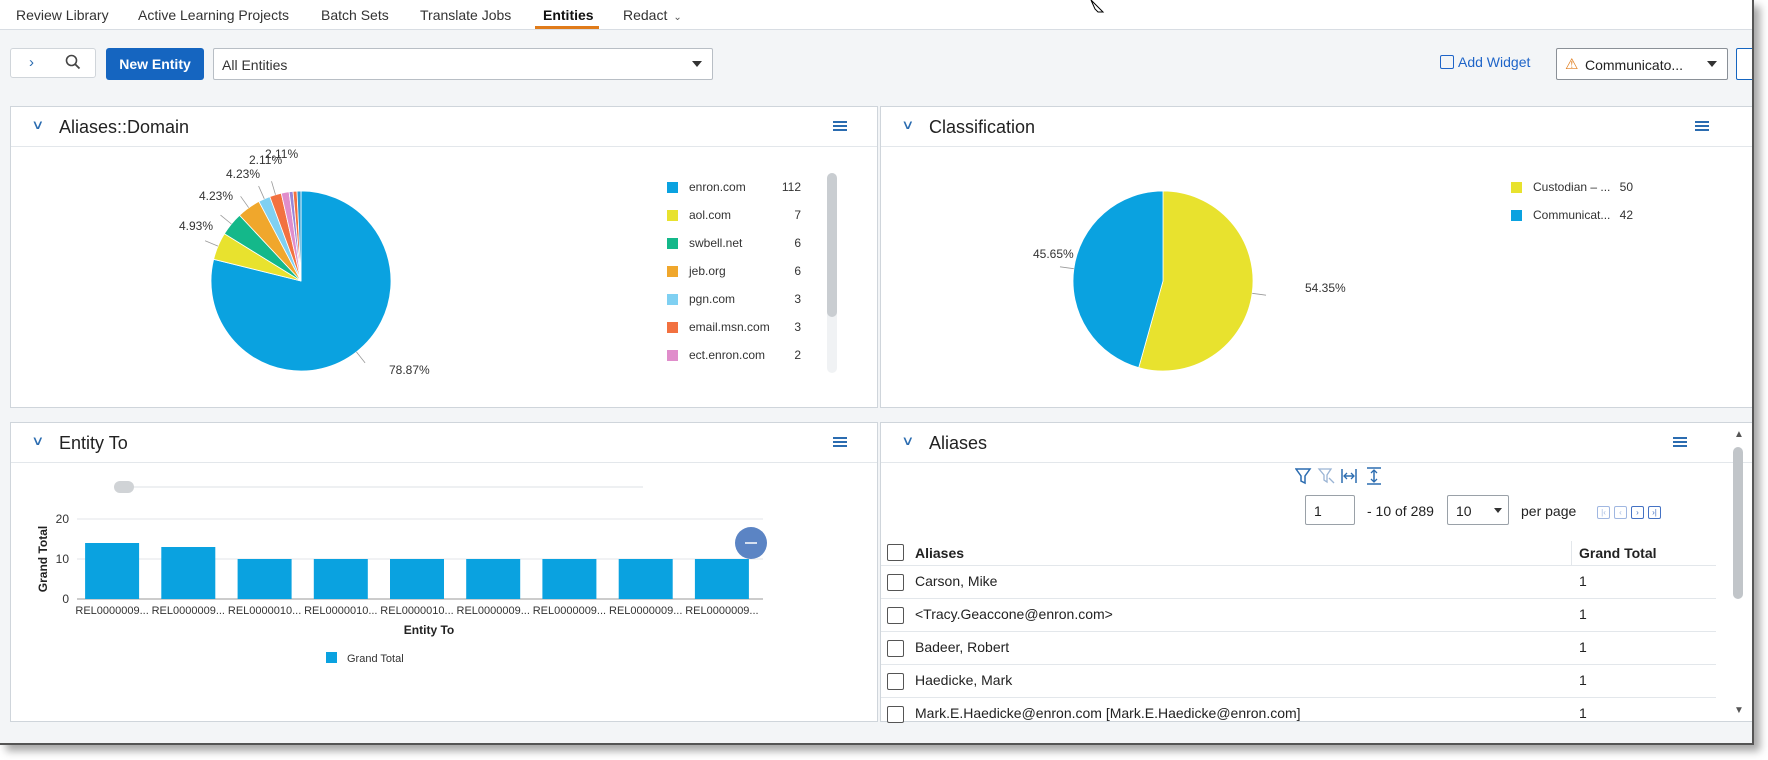  What do you see at coordinates (832, 245) in the screenshot?
I see `legend-scrollbar-thumb` at bounding box center [832, 245].